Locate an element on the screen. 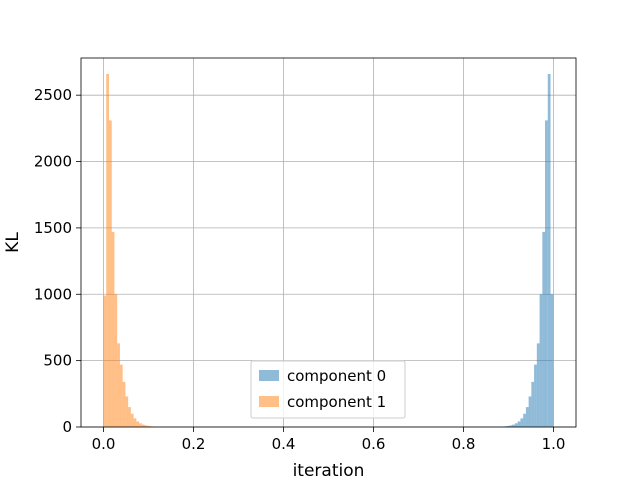 The width and height of the screenshot is (640, 480). y-axis-label: KL is located at coordinates (13, 242).